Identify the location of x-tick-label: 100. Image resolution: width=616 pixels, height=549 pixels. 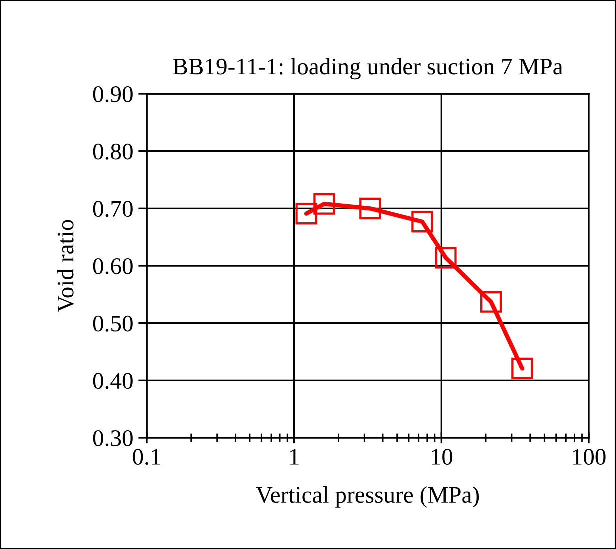
(589, 457).